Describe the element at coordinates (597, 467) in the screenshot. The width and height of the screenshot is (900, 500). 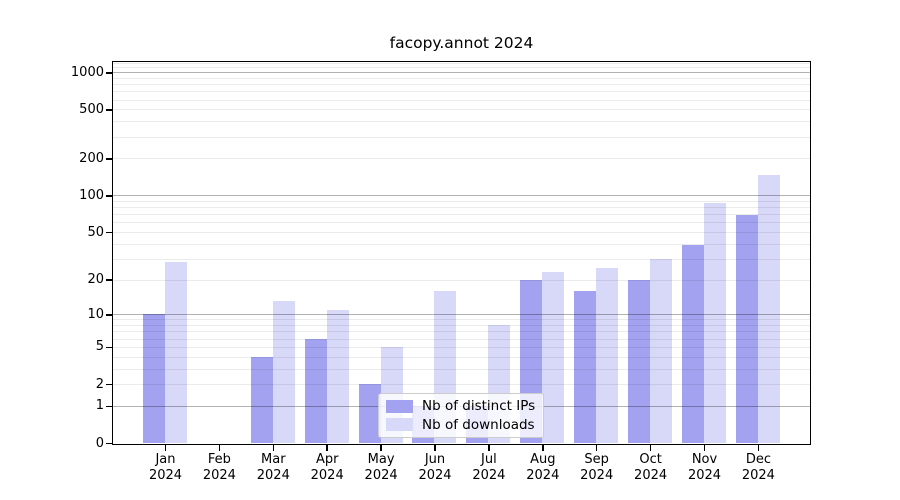
I see `x-tick-label: Sep 2024` at that location.